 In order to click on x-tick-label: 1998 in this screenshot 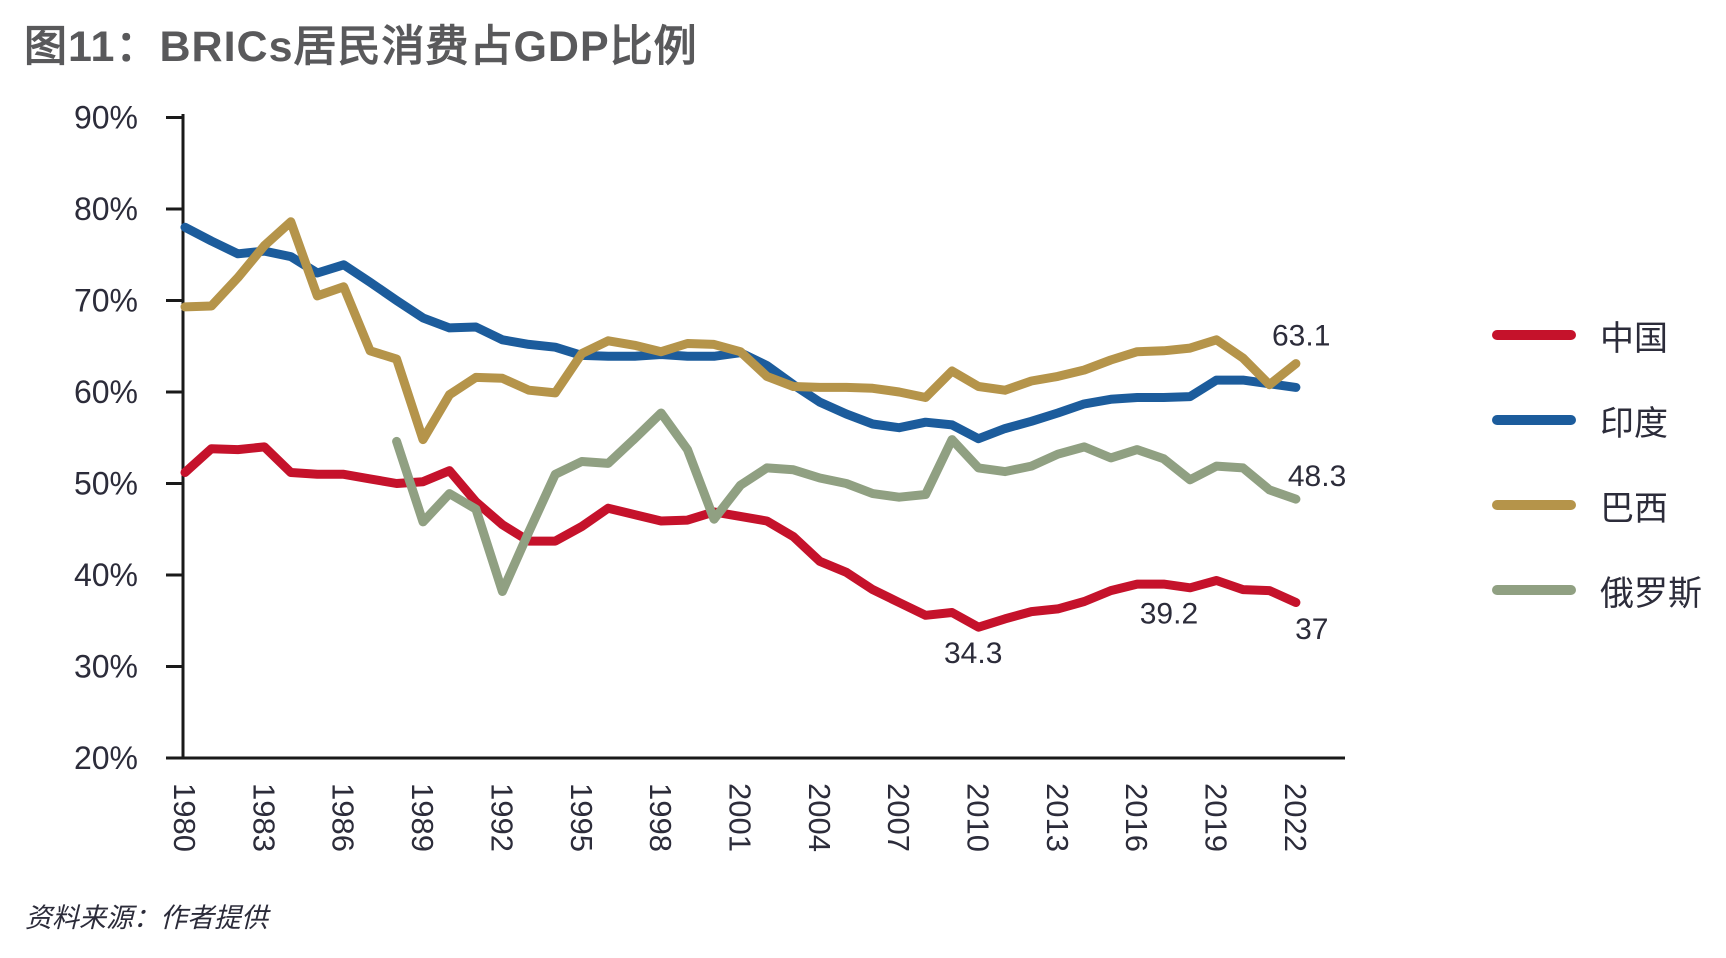, I will do `click(660, 817)`.